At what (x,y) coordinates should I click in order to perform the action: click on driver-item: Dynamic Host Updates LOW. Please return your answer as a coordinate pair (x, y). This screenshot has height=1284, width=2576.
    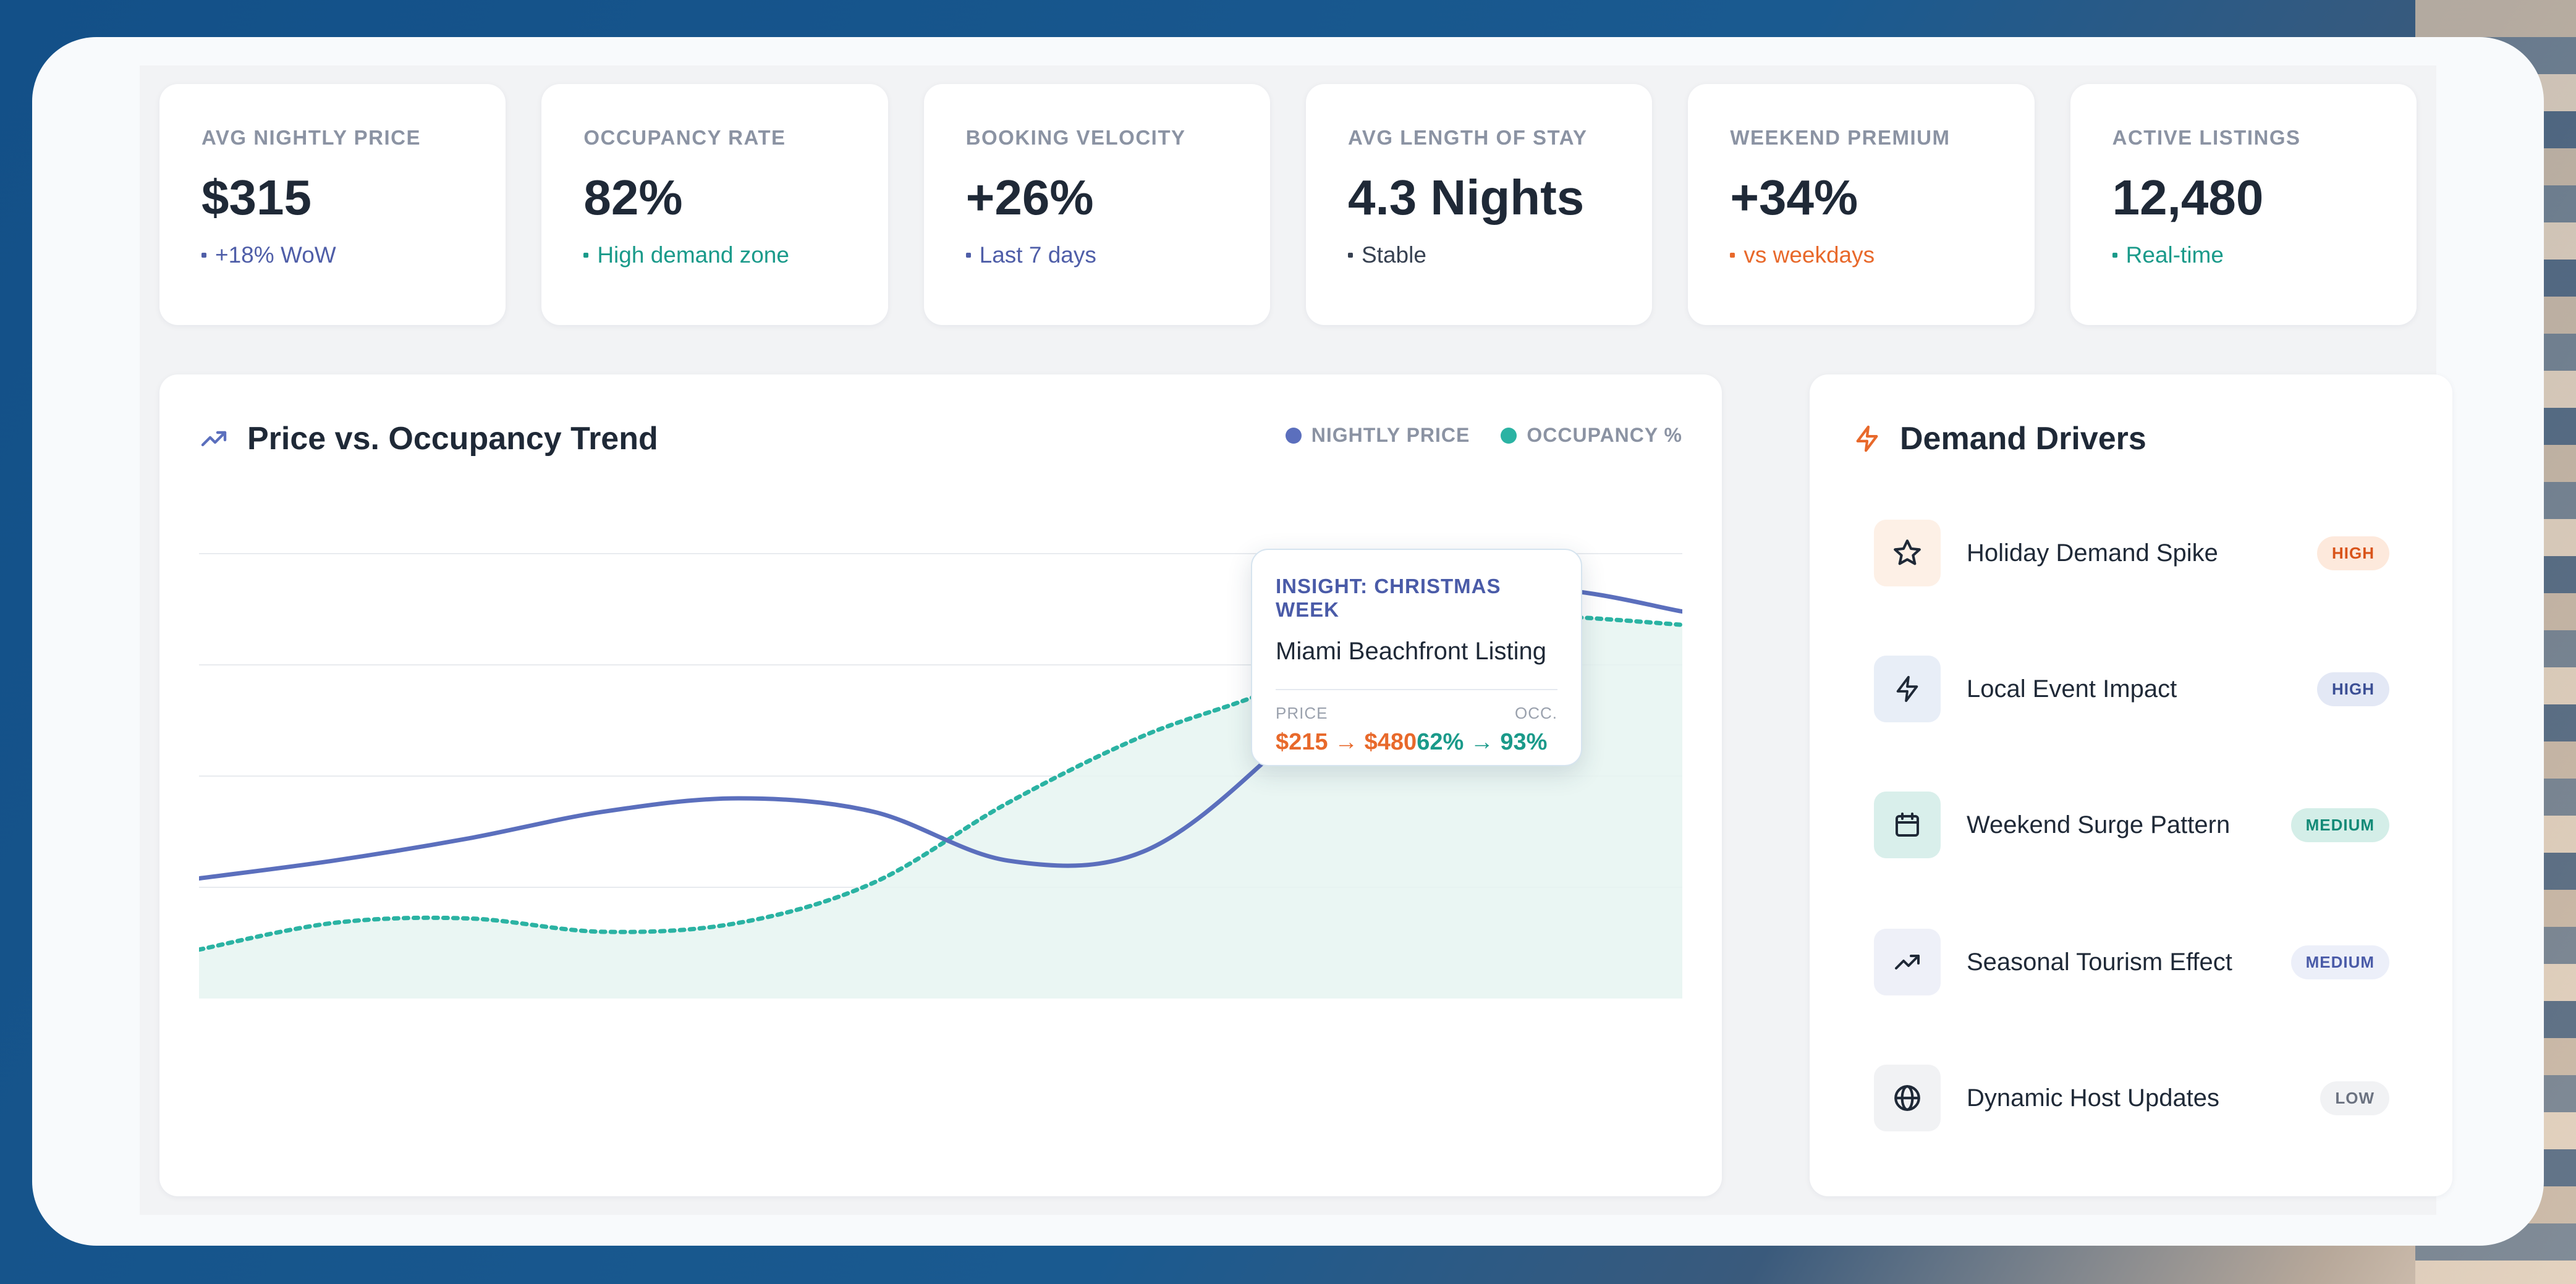
    Looking at the image, I should click on (2131, 1098).